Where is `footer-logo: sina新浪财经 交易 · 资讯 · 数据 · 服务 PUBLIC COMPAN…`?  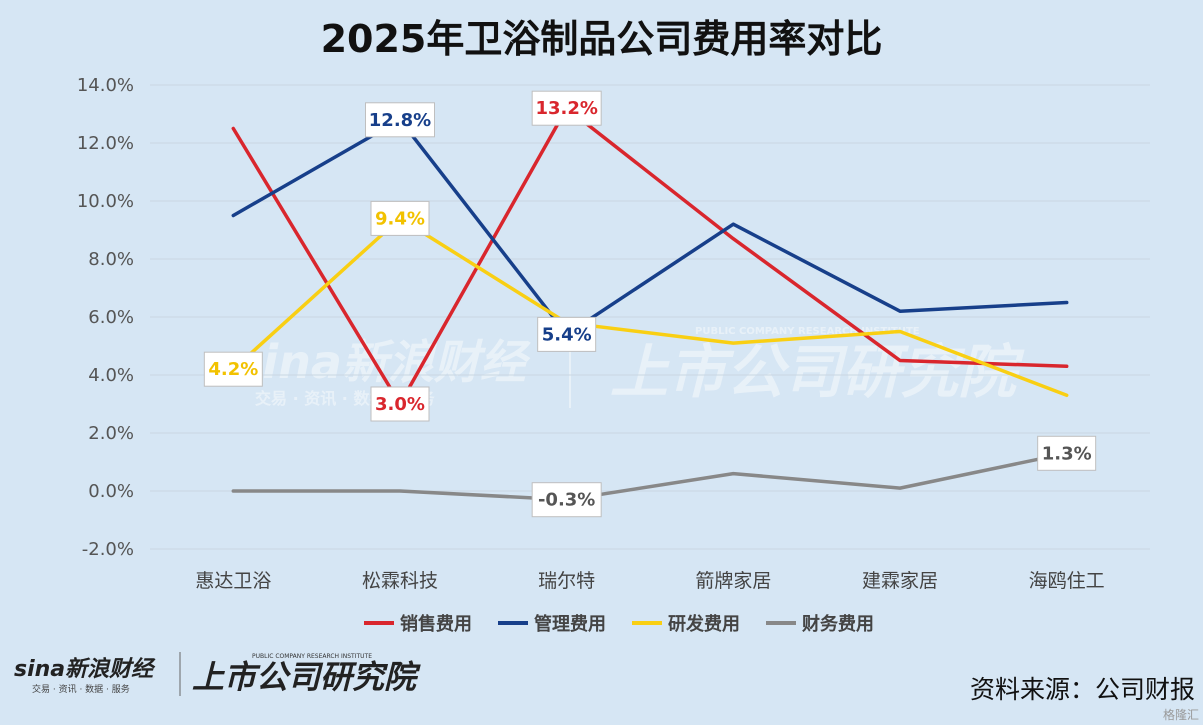 footer-logo: sina新浪财经 交易 · 资讯 · 数据 · 服务 PUBLIC COMPAN… is located at coordinates (217, 674).